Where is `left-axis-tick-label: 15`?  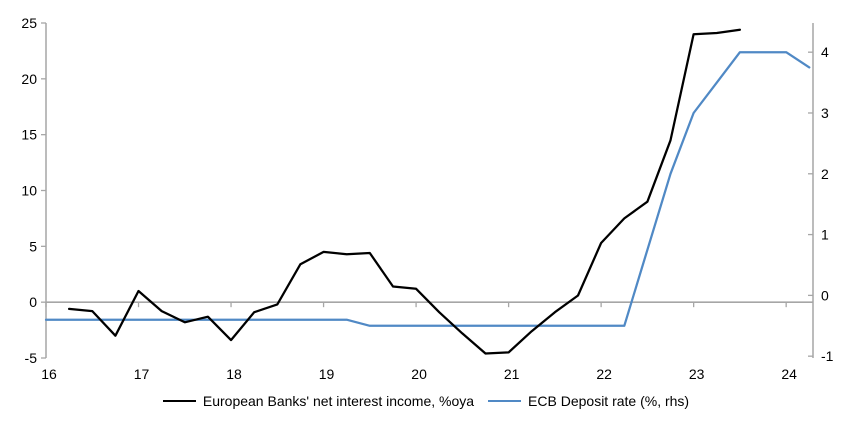
left-axis-tick-label: 15 is located at coordinates (29, 135).